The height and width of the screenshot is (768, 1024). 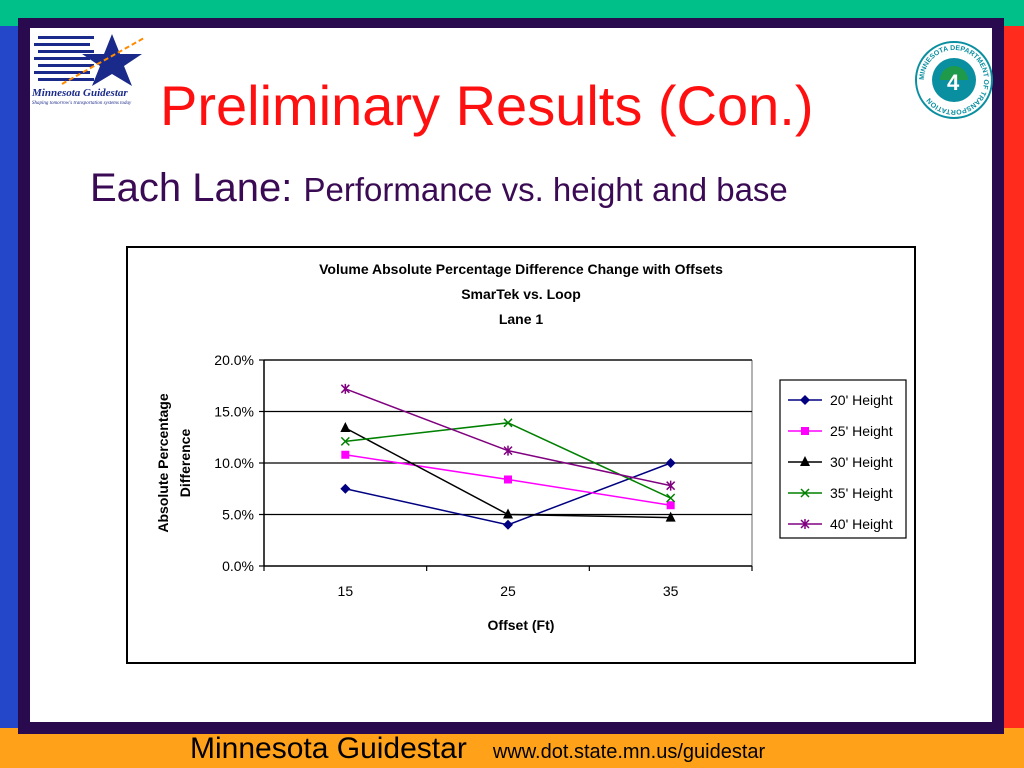 I want to click on y-tick-label: 15.0%, so click(x=234, y=412).